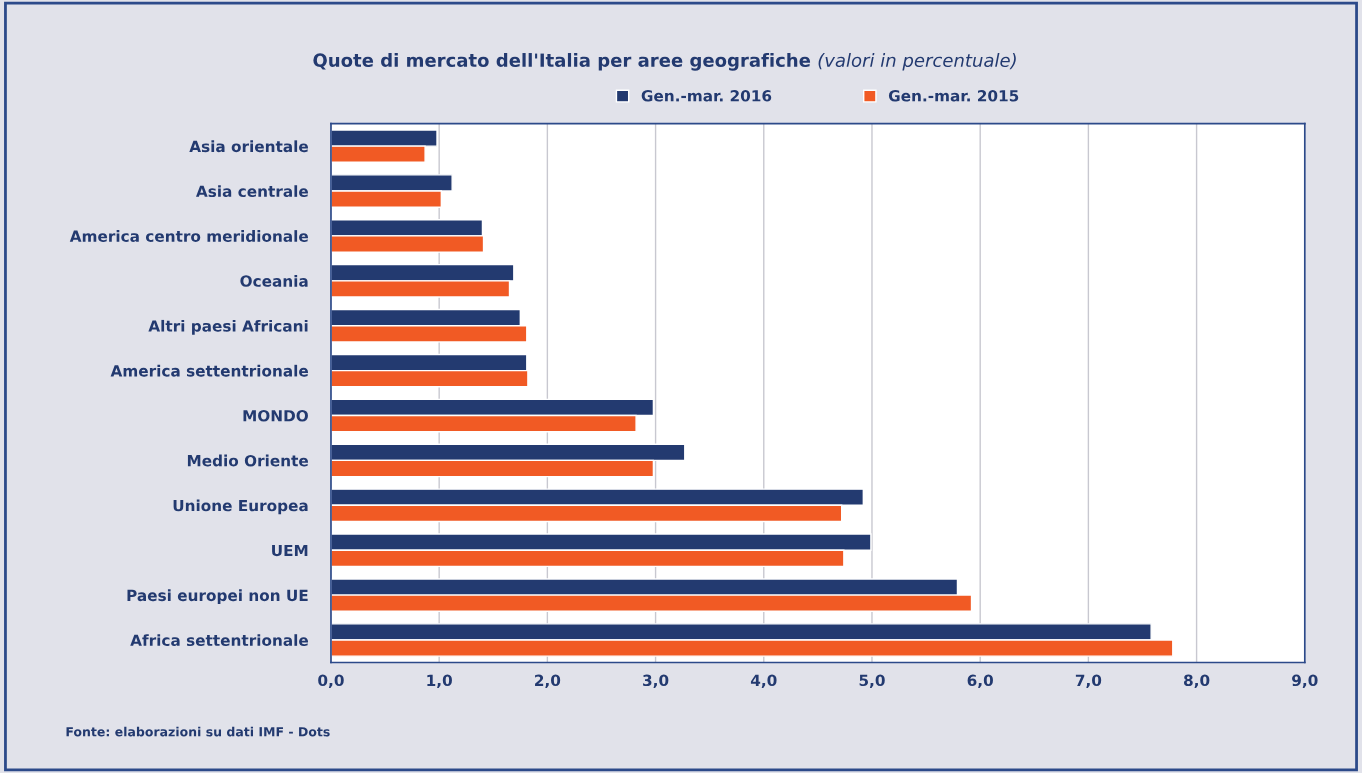  Describe the element at coordinates (240, 507) in the screenshot. I see `y-tick-label: Unione Europea` at that location.